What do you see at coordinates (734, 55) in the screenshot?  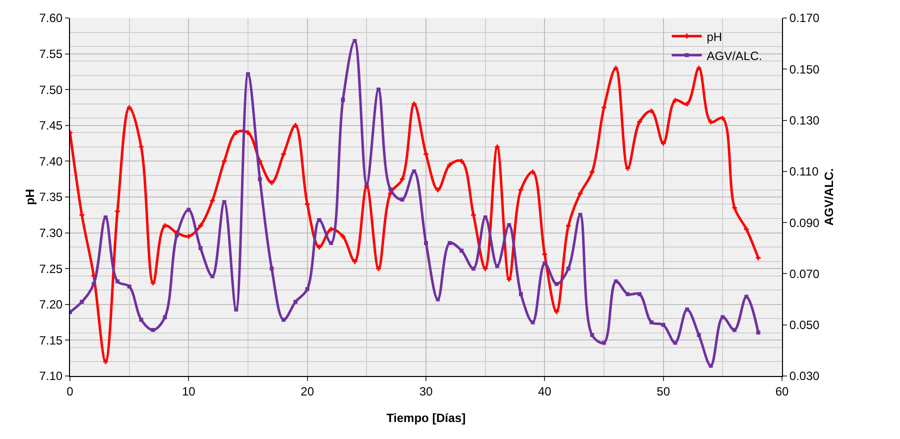 I see `legend-label: AGV/ALC.` at bounding box center [734, 55].